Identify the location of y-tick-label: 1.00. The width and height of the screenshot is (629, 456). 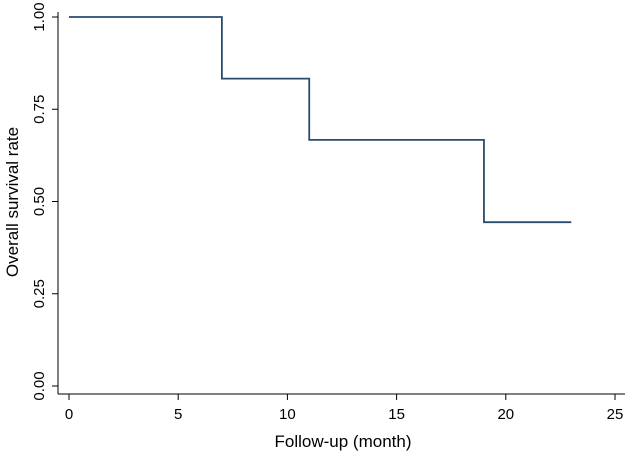
(39, 16).